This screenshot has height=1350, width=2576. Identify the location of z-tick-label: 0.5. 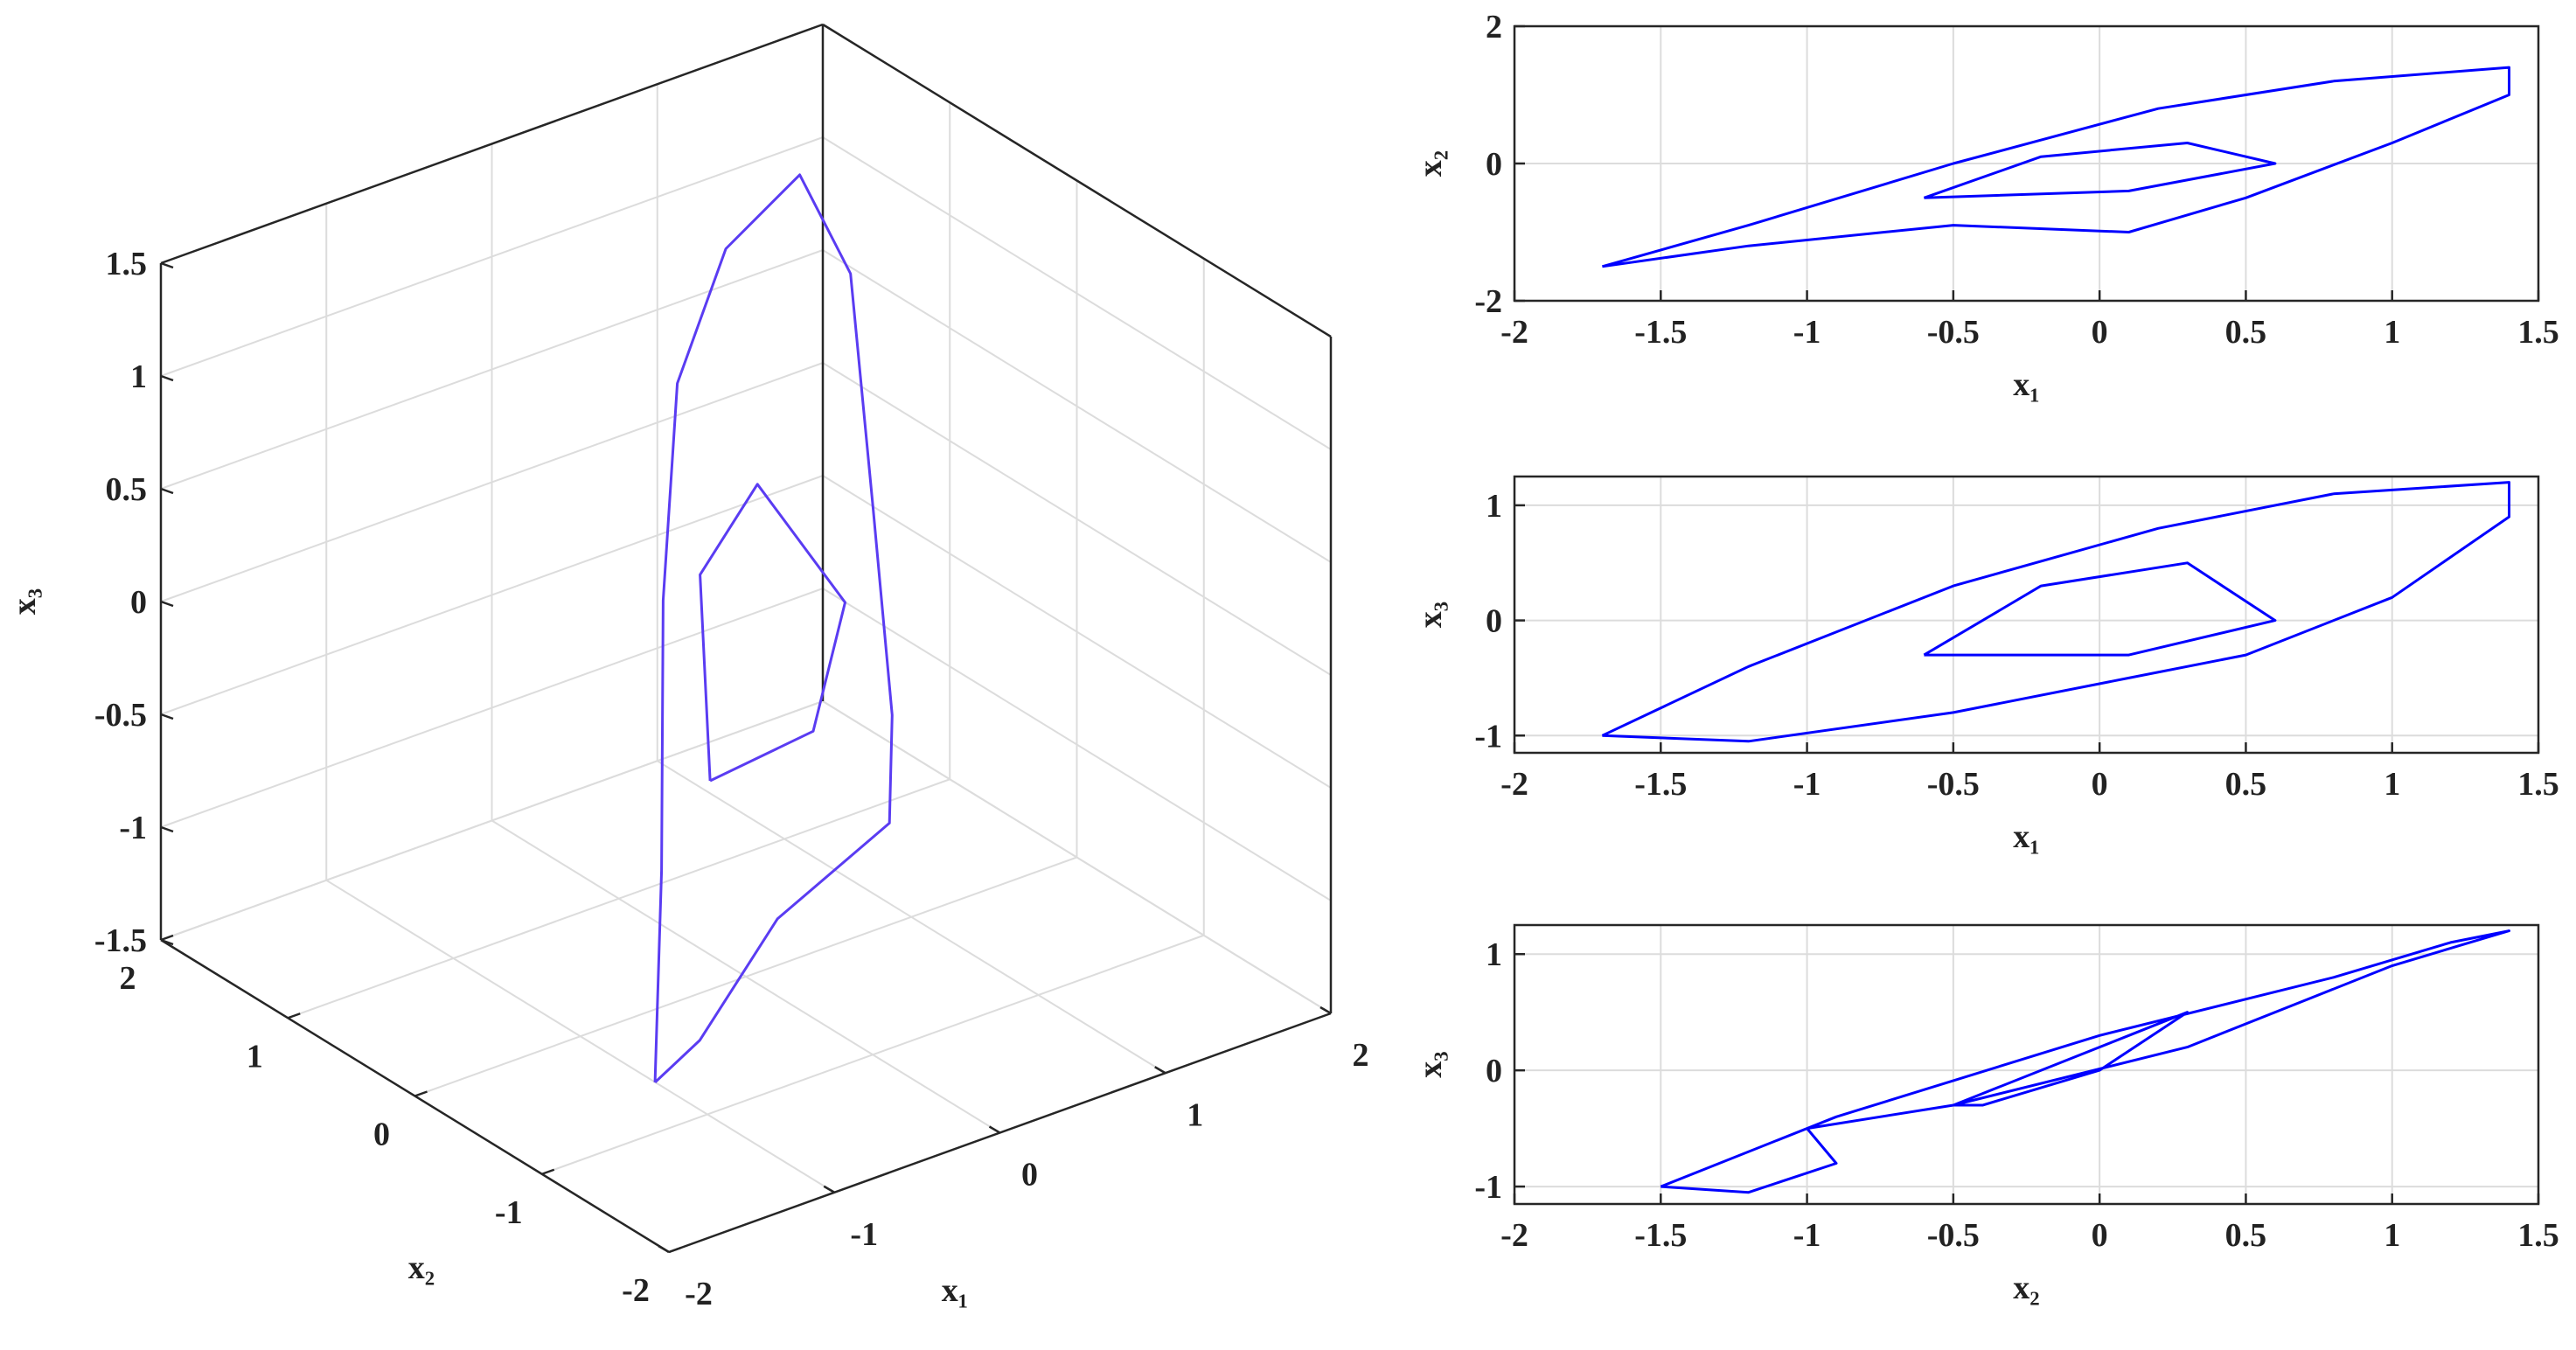
(127, 489).